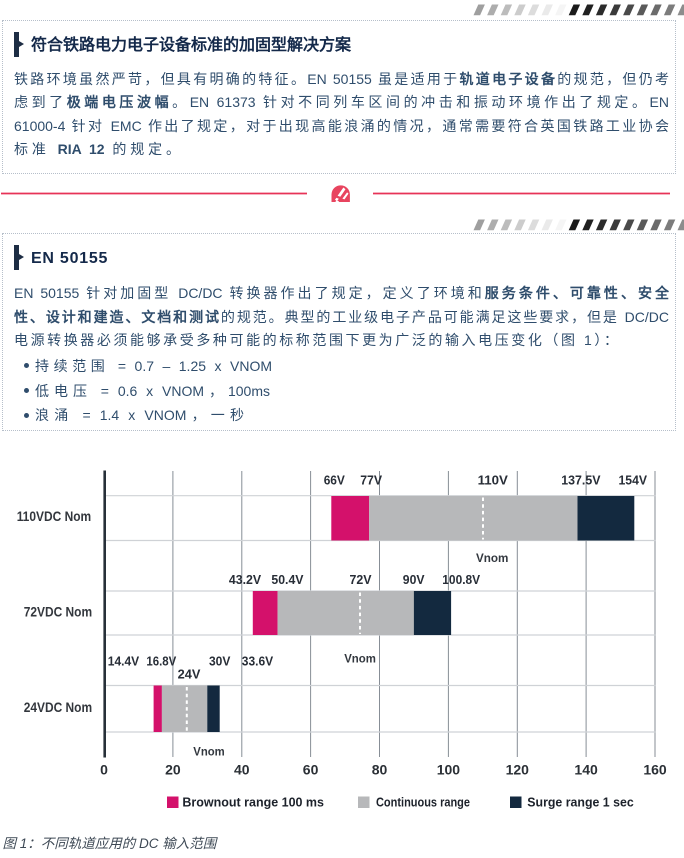 This screenshot has width=684, height=858. What do you see at coordinates (580, 803) in the screenshot?
I see `svg-text: Surge range 1 sec` at bounding box center [580, 803].